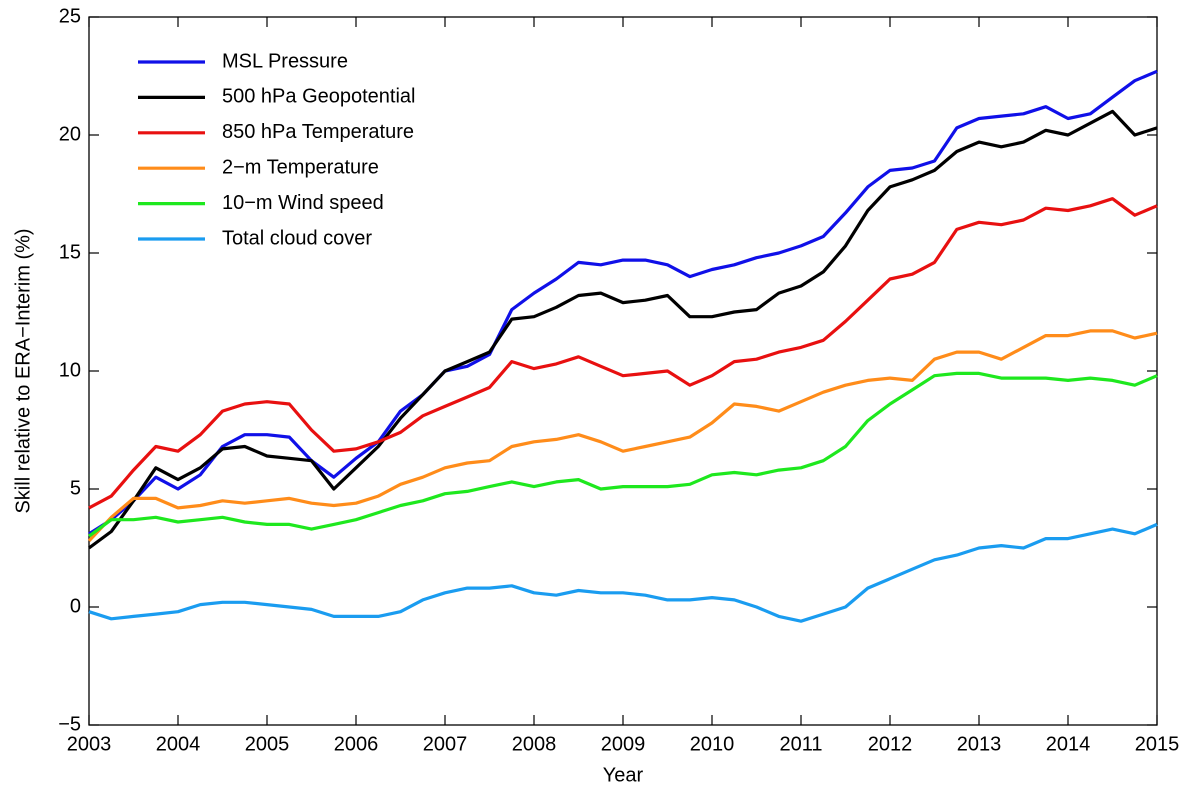 This screenshot has height=790, width=1194. I want to click on x-tick-label: 2014, so click(1068, 744).